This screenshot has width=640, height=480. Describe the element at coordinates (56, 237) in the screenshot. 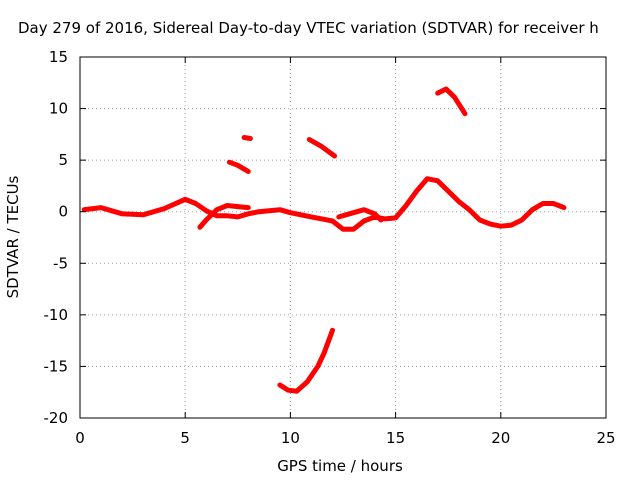

I see `y-tick-labels: -20 -15 -10 -5 0 5 10 15` at that location.